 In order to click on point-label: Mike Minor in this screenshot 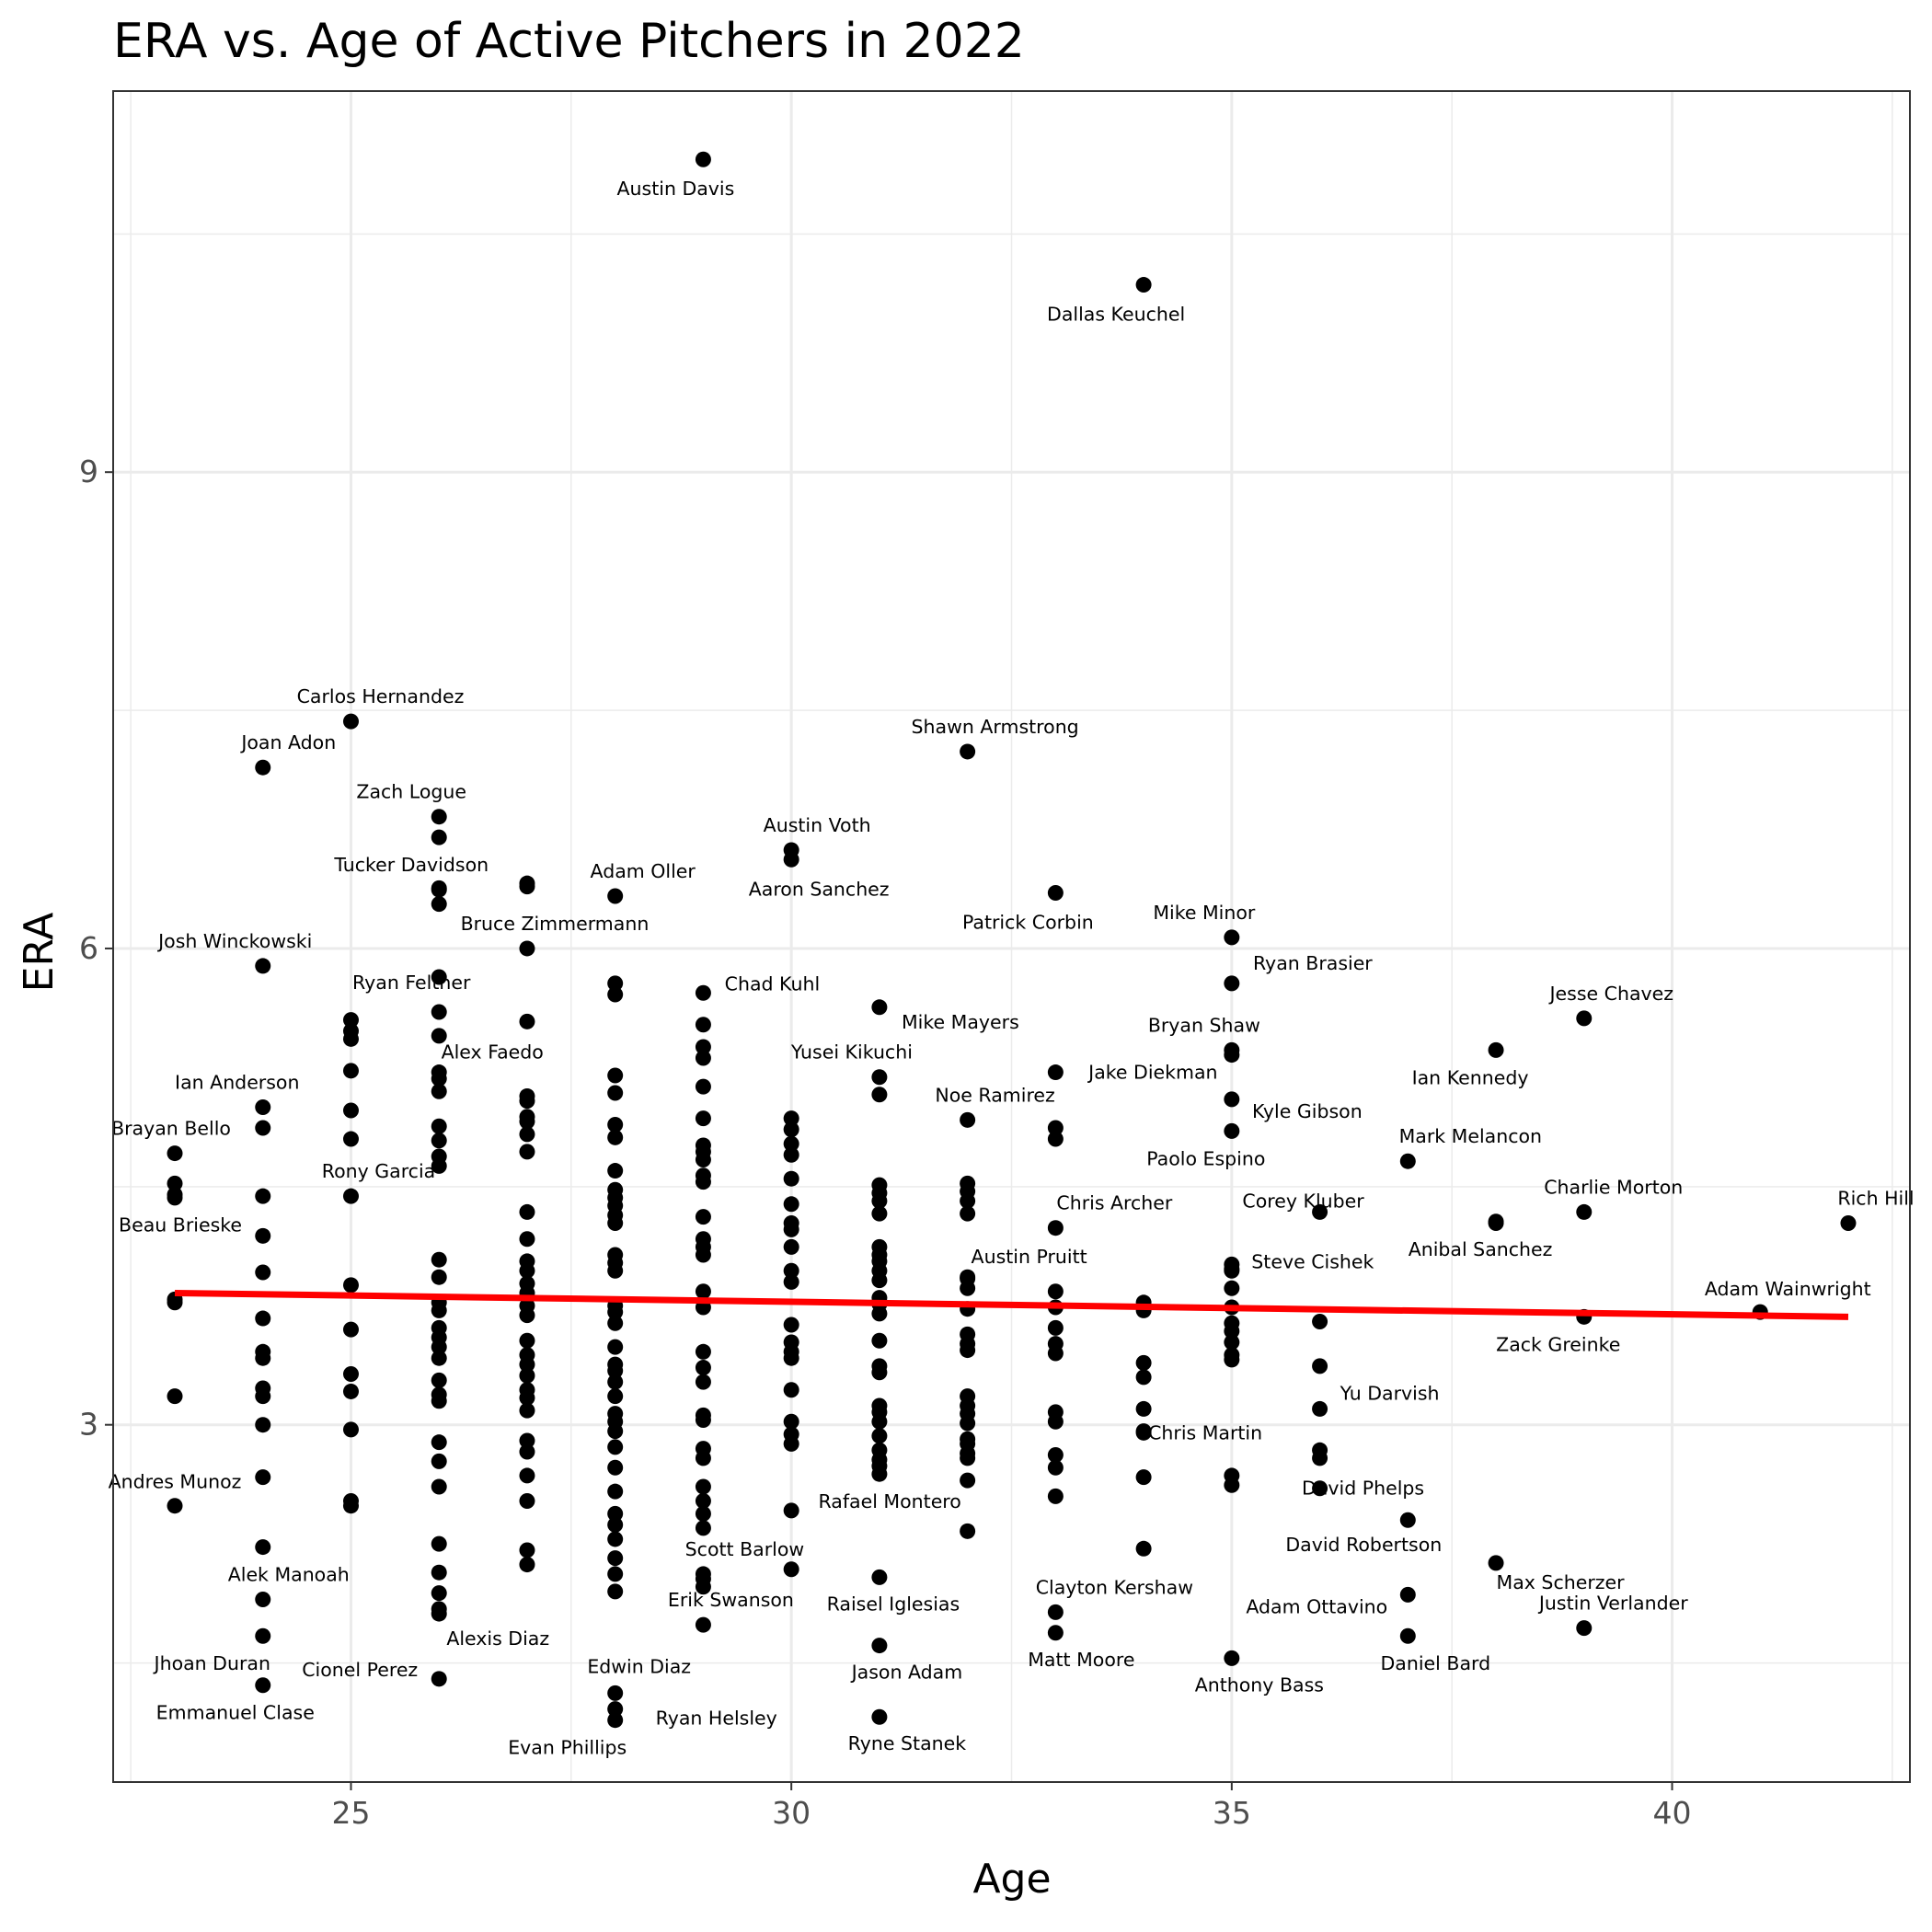, I will do `click(1204, 913)`.